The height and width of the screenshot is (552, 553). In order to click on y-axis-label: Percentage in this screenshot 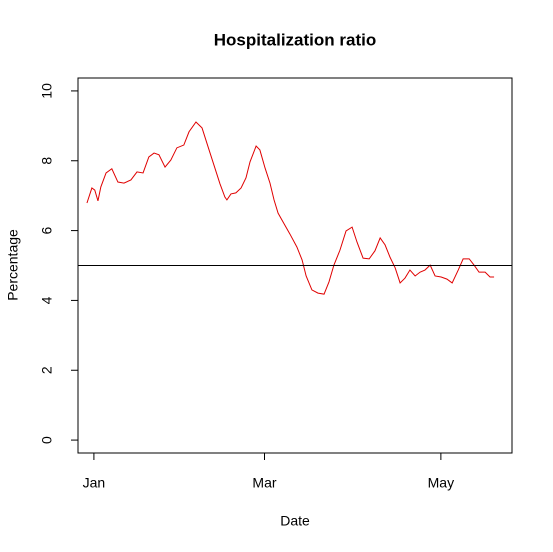, I will do `click(13, 265)`.